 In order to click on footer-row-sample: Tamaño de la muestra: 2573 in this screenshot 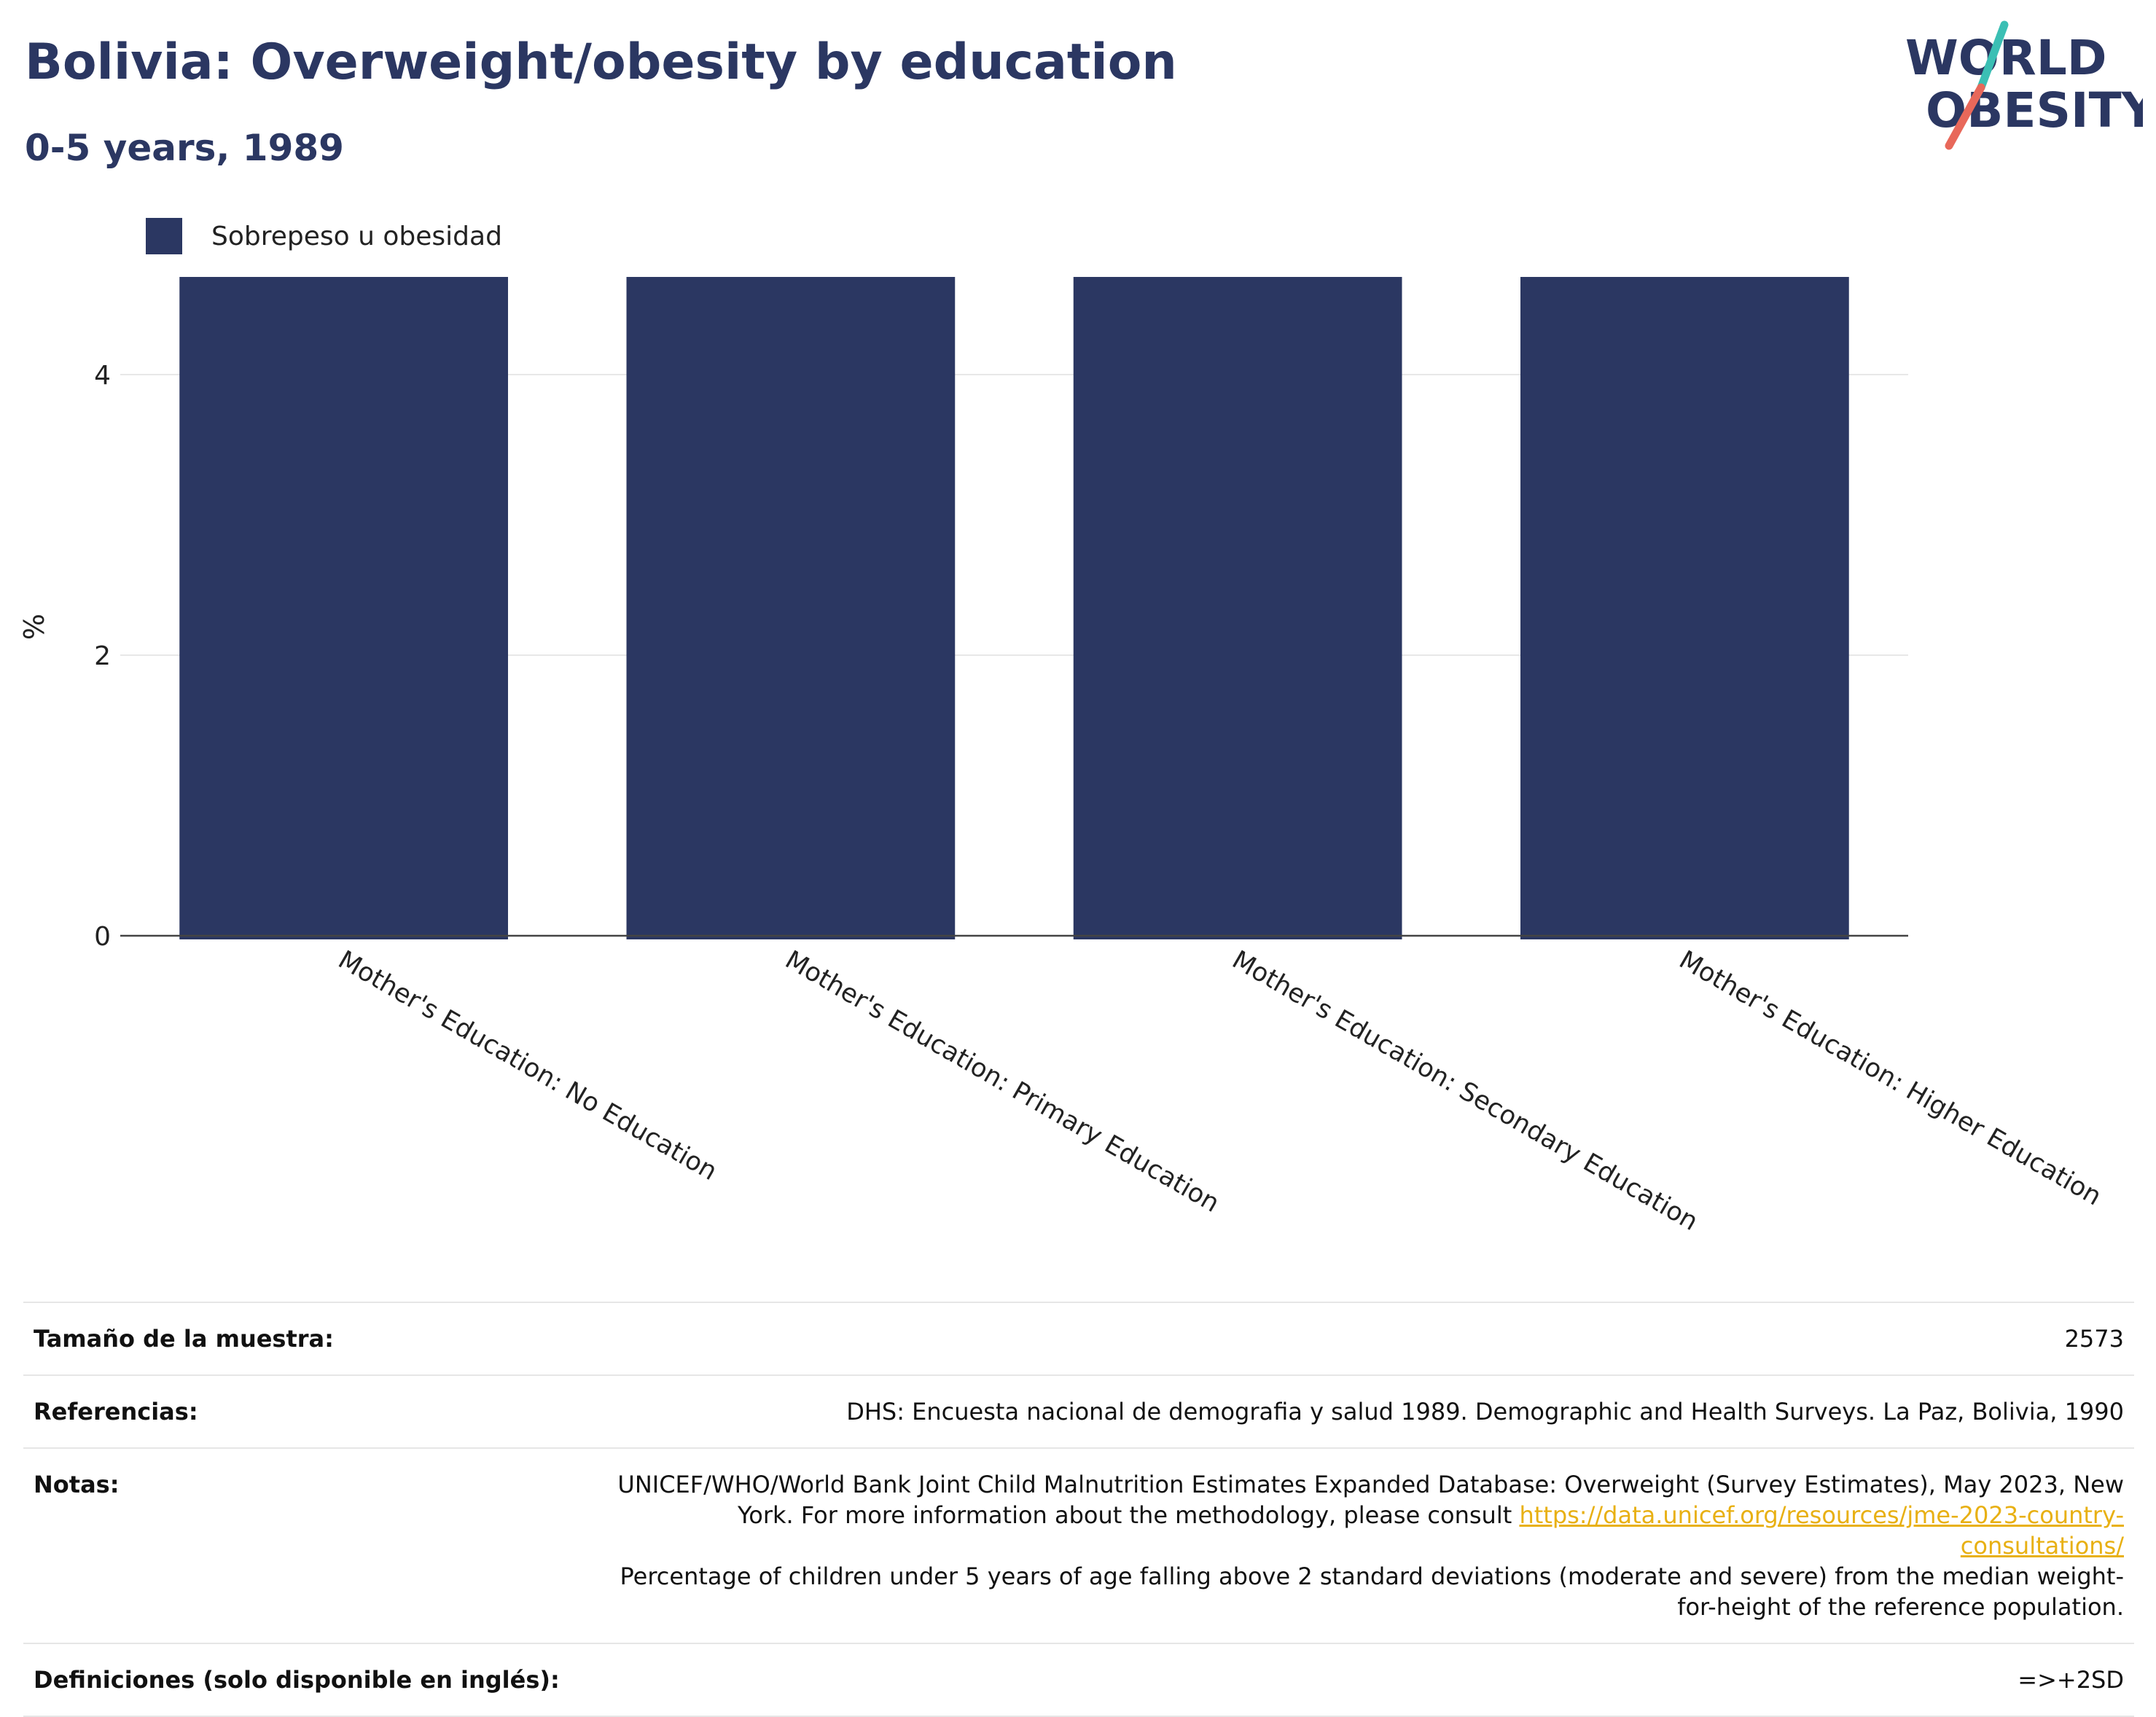, I will do `click(1079, 1338)`.